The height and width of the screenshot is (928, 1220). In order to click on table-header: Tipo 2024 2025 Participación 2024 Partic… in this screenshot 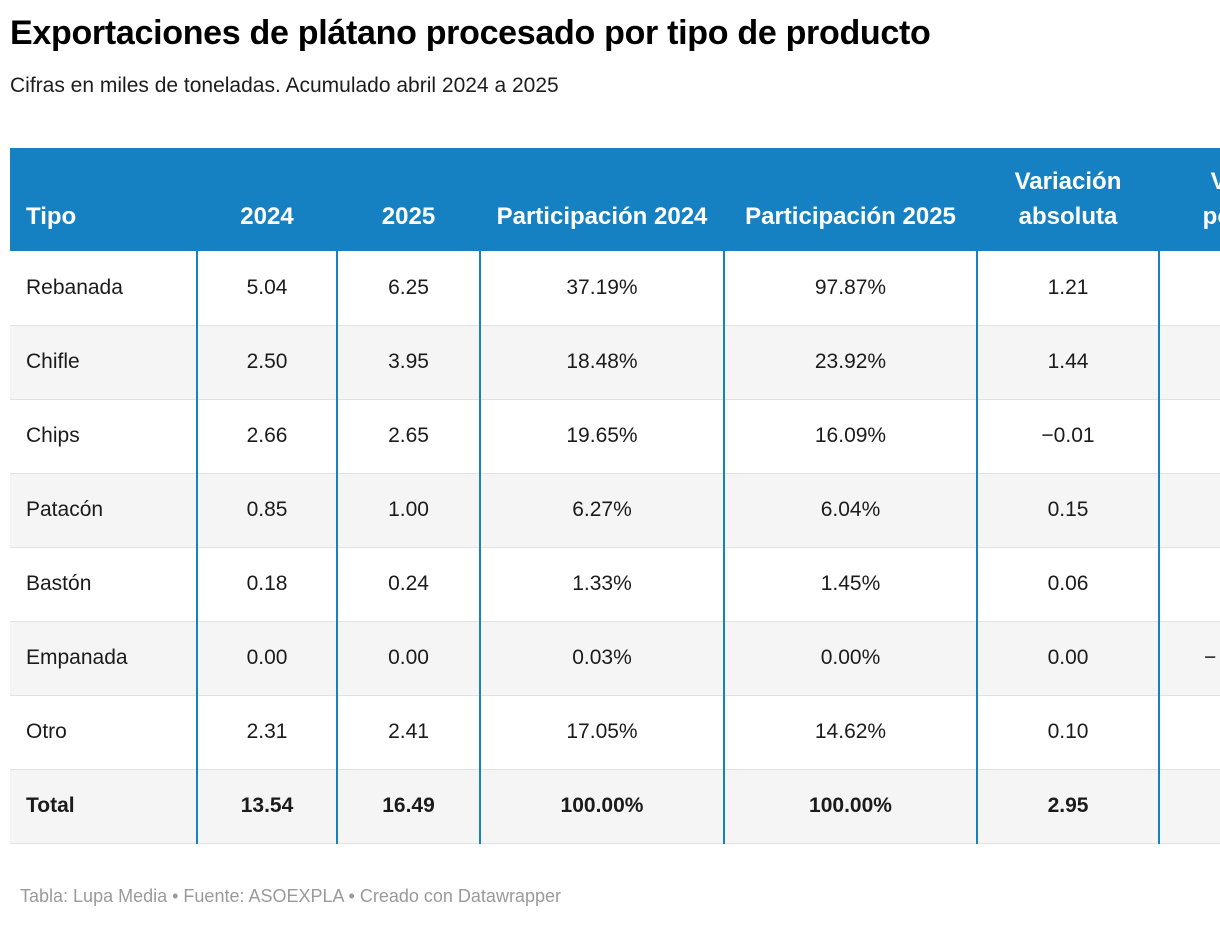, I will do `click(615, 200)`.